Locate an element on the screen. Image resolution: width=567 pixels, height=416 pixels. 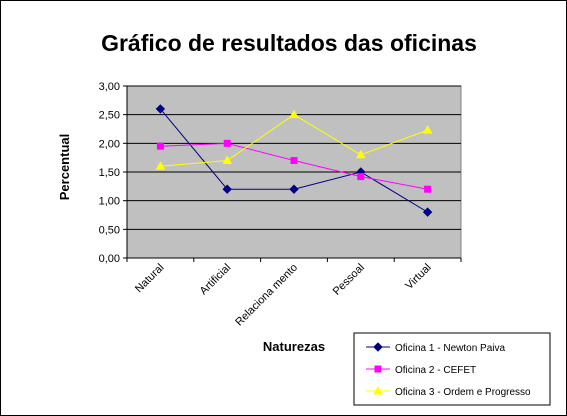
x-tick-label: Natural is located at coordinates (150, 279).